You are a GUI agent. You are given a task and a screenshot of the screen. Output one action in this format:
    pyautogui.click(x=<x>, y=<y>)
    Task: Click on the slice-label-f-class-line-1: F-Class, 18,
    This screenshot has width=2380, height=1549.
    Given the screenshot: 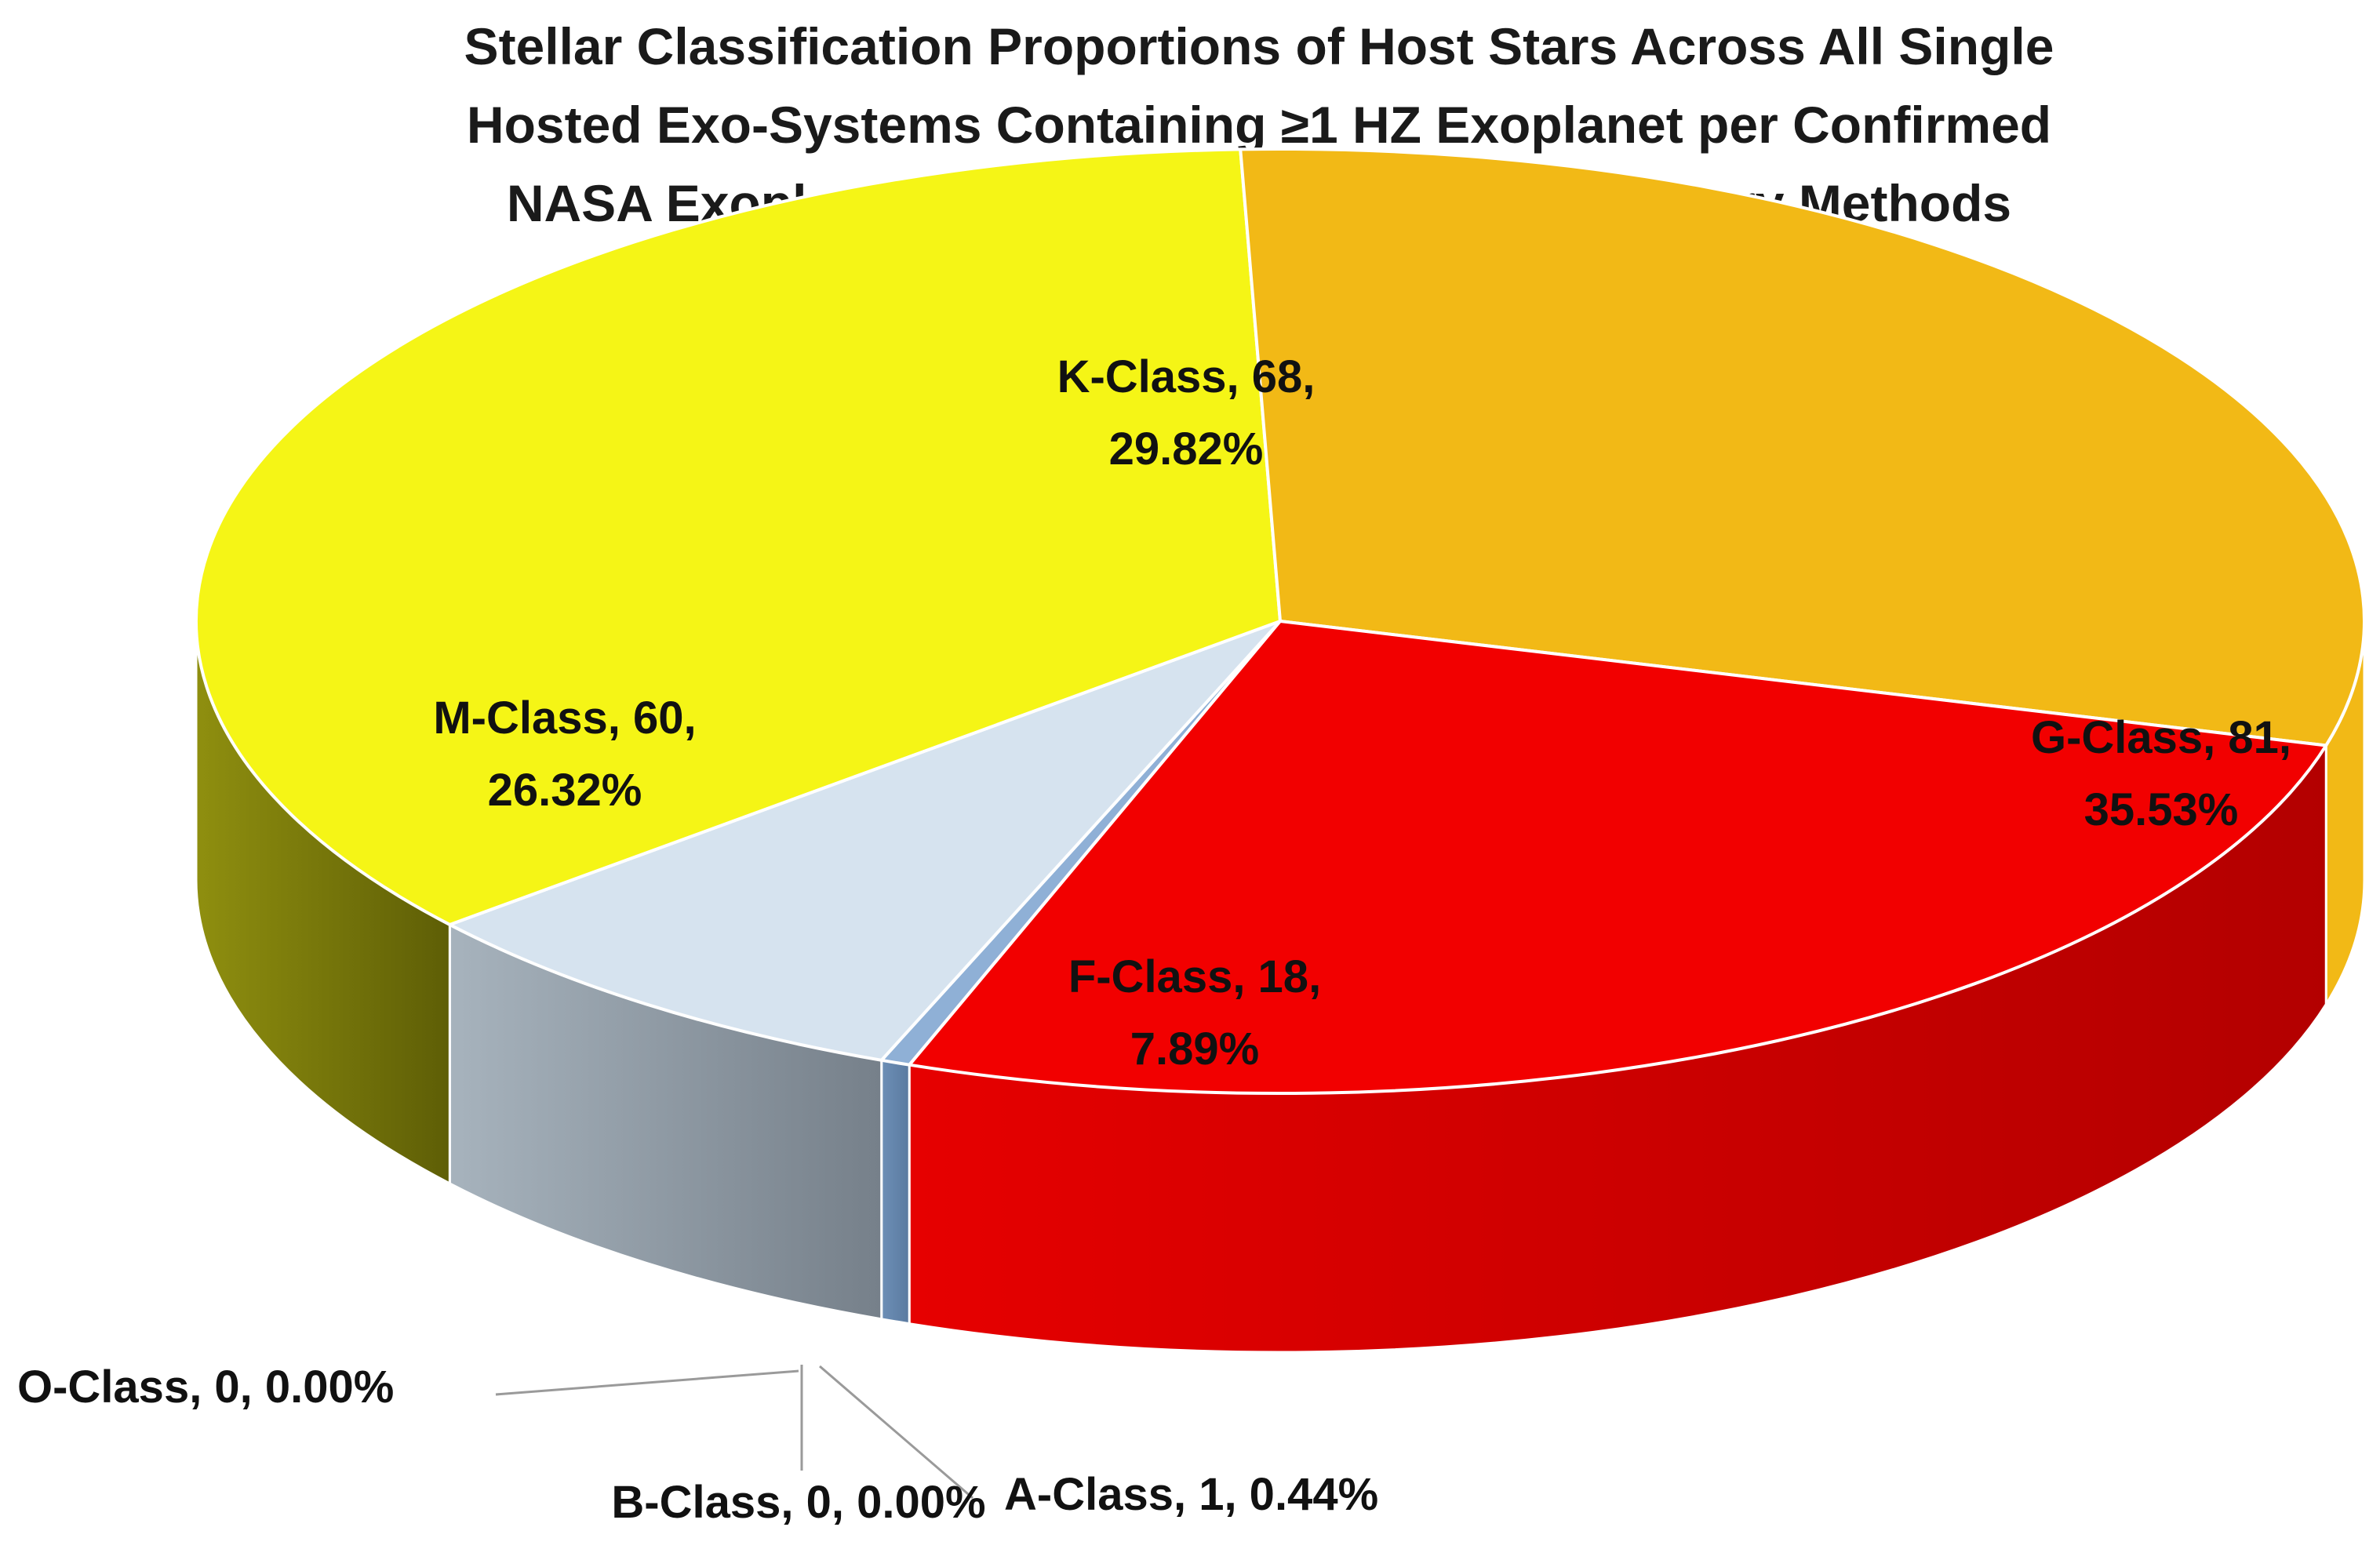 What is the action you would take?
    pyautogui.click(x=1194, y=977)
    